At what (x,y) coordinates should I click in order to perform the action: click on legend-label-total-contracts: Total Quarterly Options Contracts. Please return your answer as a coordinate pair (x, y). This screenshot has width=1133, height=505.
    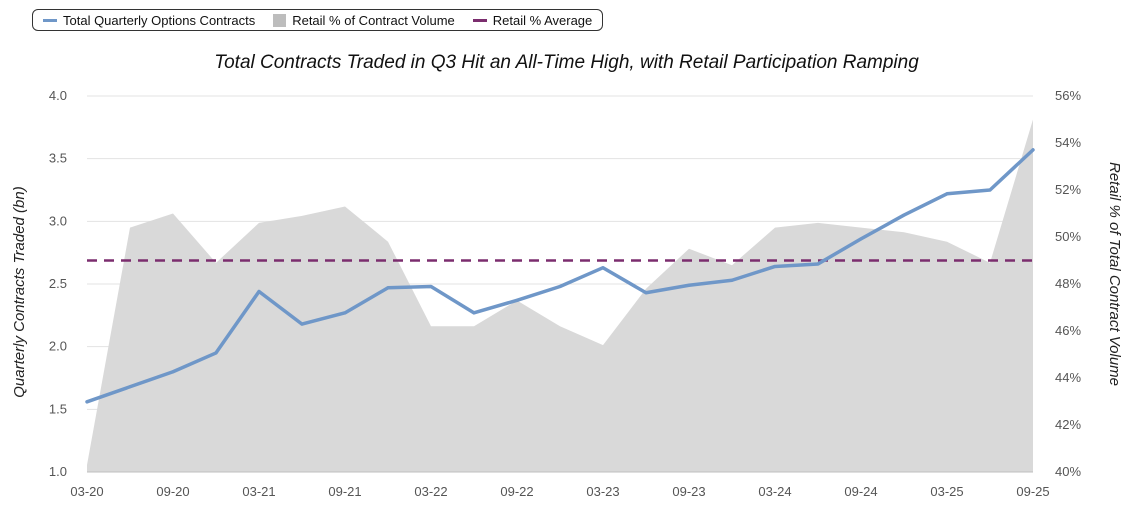
    Looking at the image, I should click on (159, 20).